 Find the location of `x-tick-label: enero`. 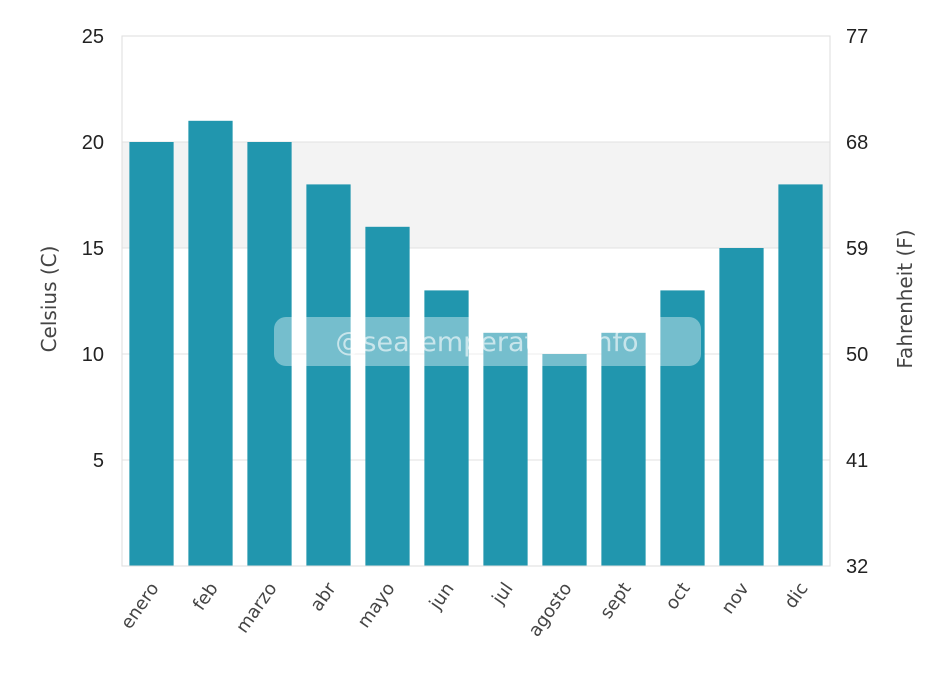

x-tick-label: enero is located at coordinates (140, 606).